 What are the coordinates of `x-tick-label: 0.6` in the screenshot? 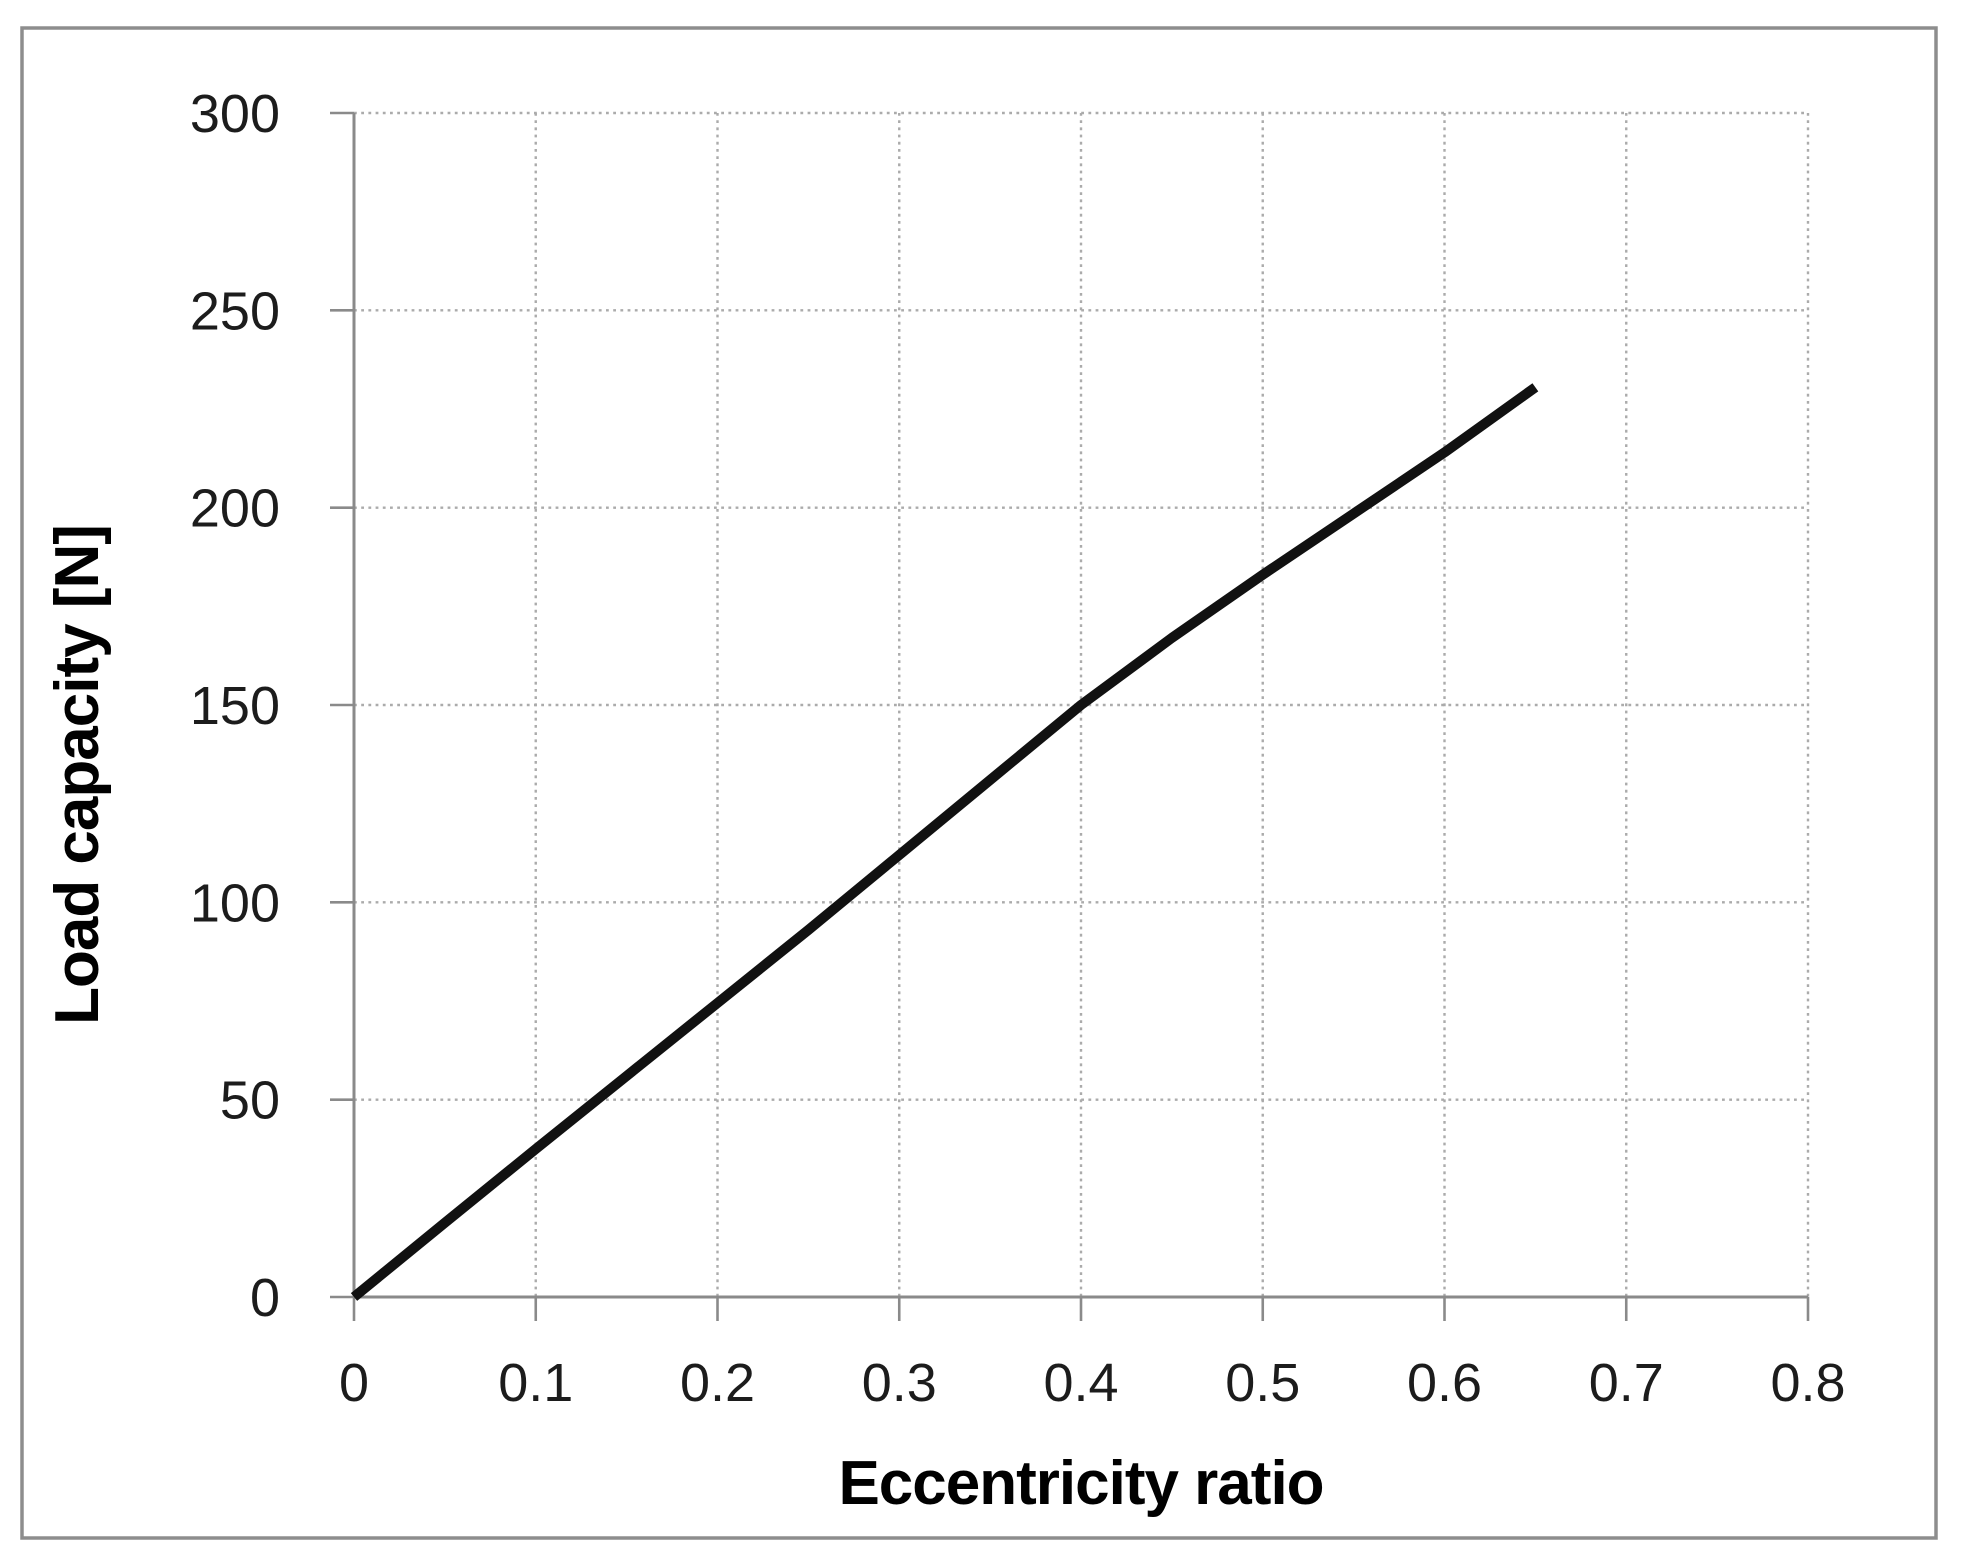 It's located at (1444, 1383).